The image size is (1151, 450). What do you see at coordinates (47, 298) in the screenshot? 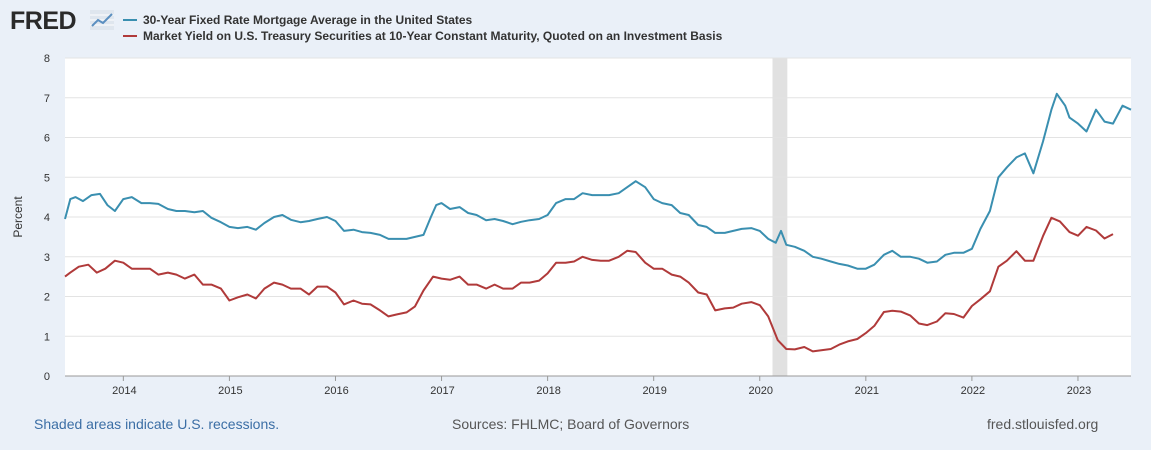
I see `y-tick-label: 2` at bounding box center [47, 298].